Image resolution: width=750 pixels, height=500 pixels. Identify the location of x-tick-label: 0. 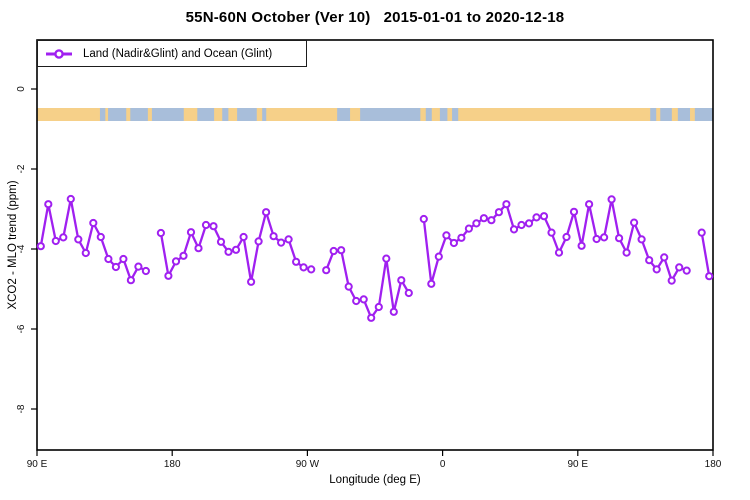
(443, 464).